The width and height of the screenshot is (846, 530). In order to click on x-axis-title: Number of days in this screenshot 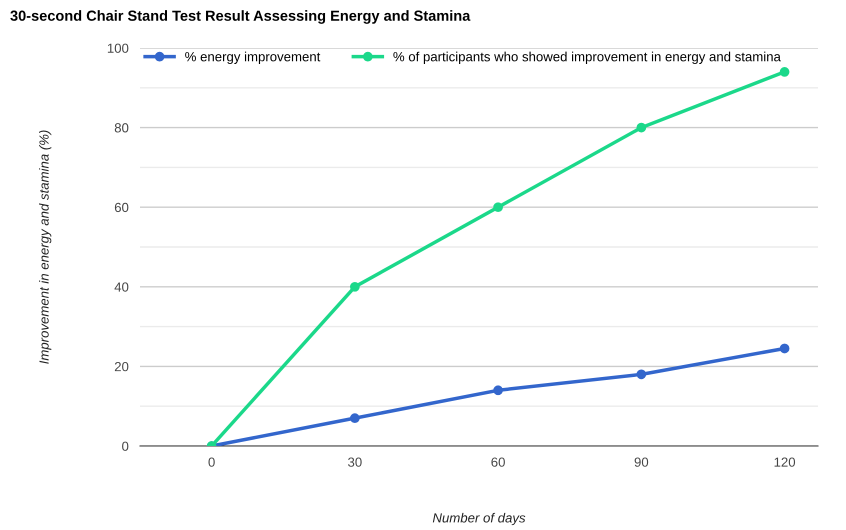, I will do `click(479, 519)`.